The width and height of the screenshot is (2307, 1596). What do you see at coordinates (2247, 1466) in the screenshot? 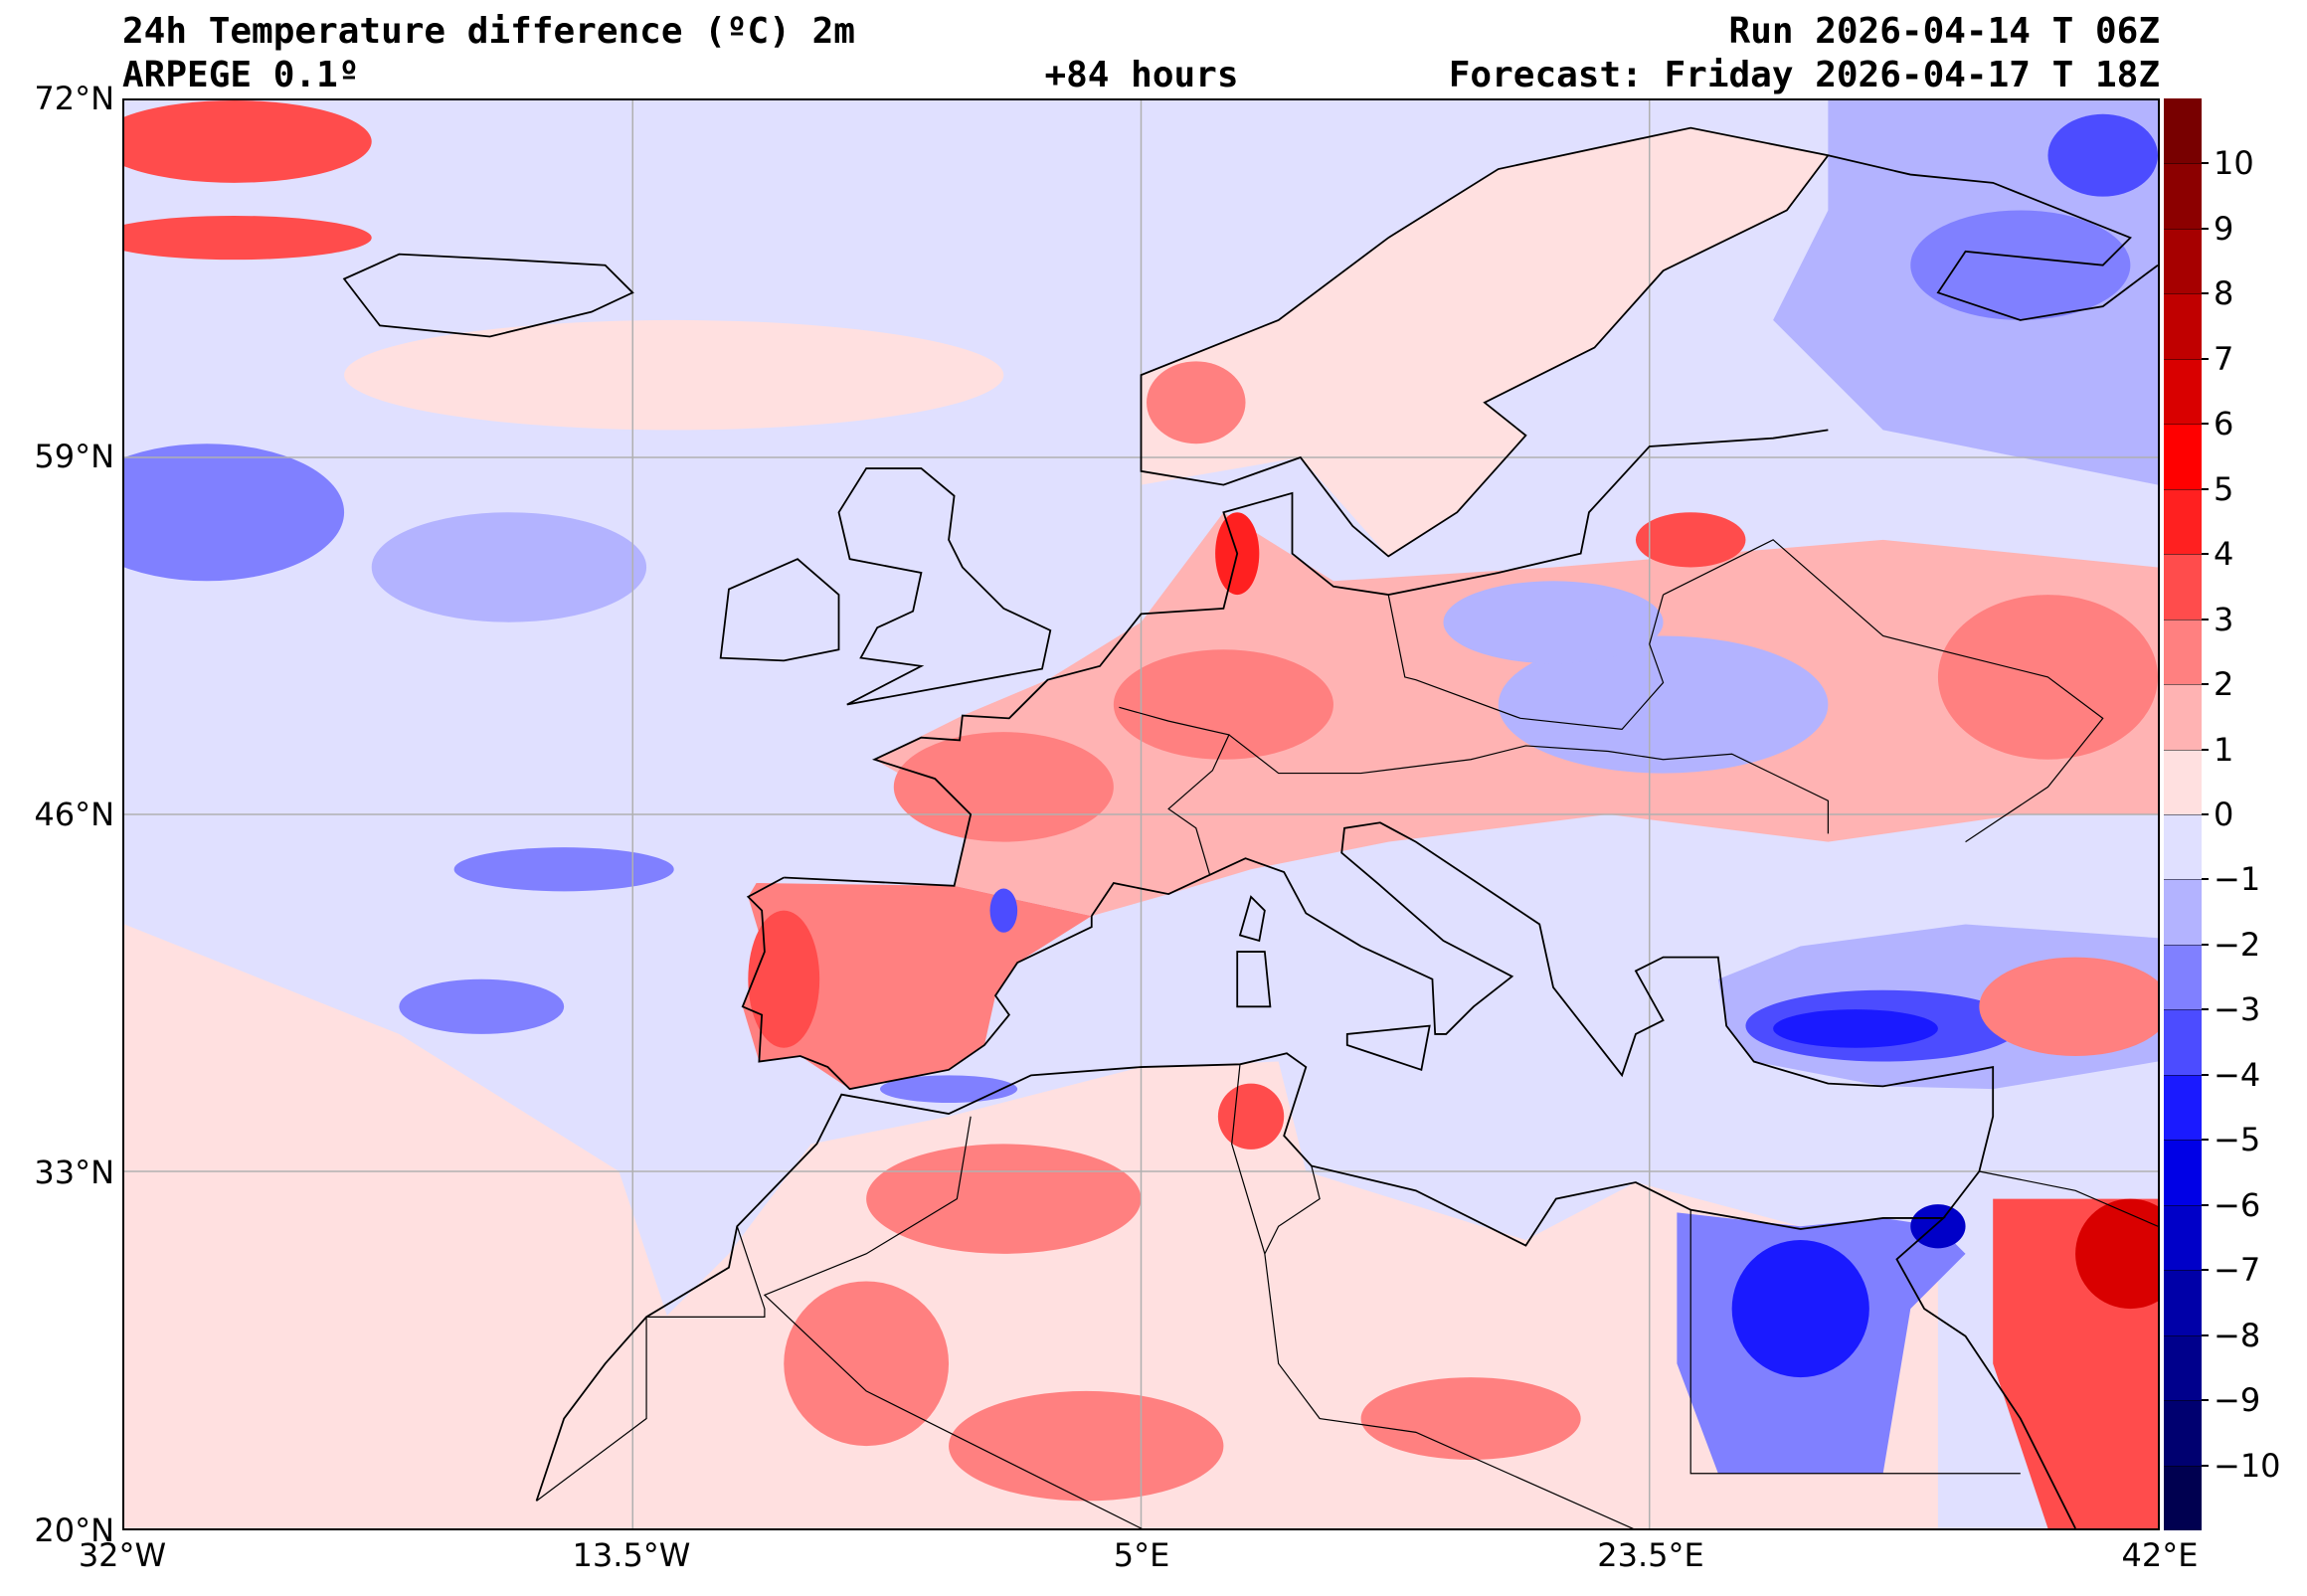
I see `colorbar-tick-label: −10` at bounding box center [2247, 1466].